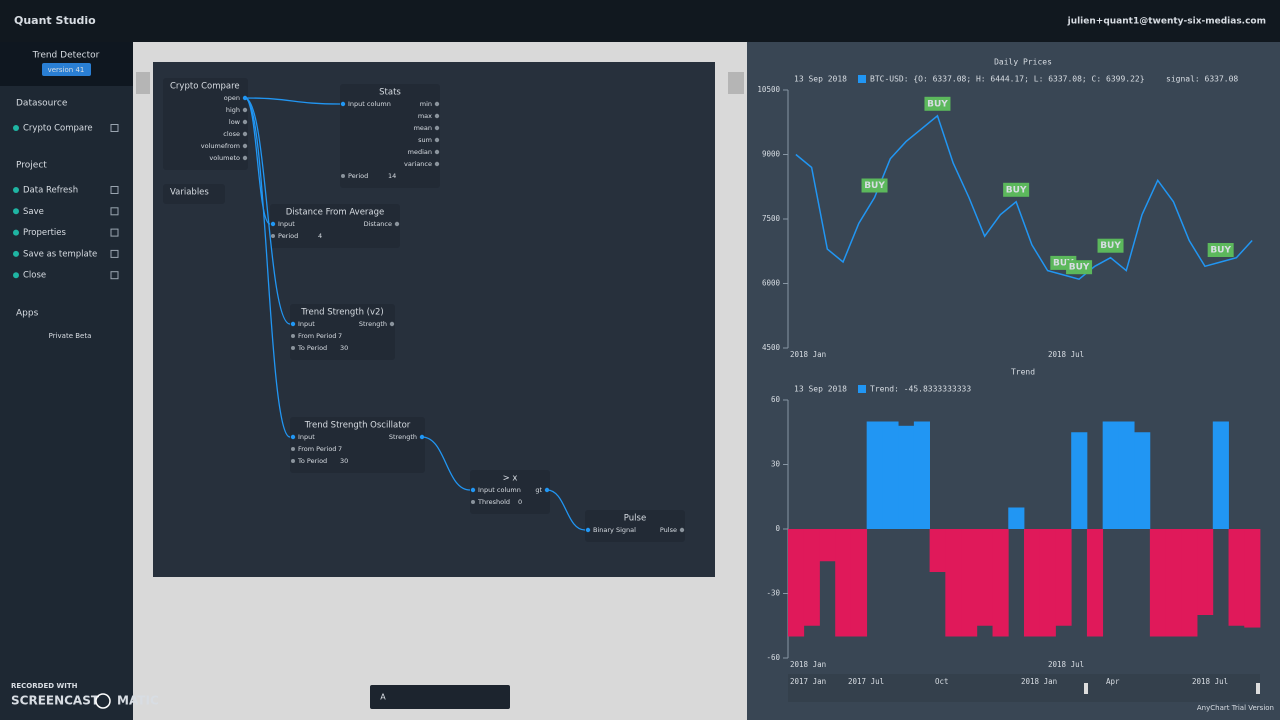  Describe the element at coordinates (771, 347) in the screenshot. I see `y-tick-label: 4500` at that location.